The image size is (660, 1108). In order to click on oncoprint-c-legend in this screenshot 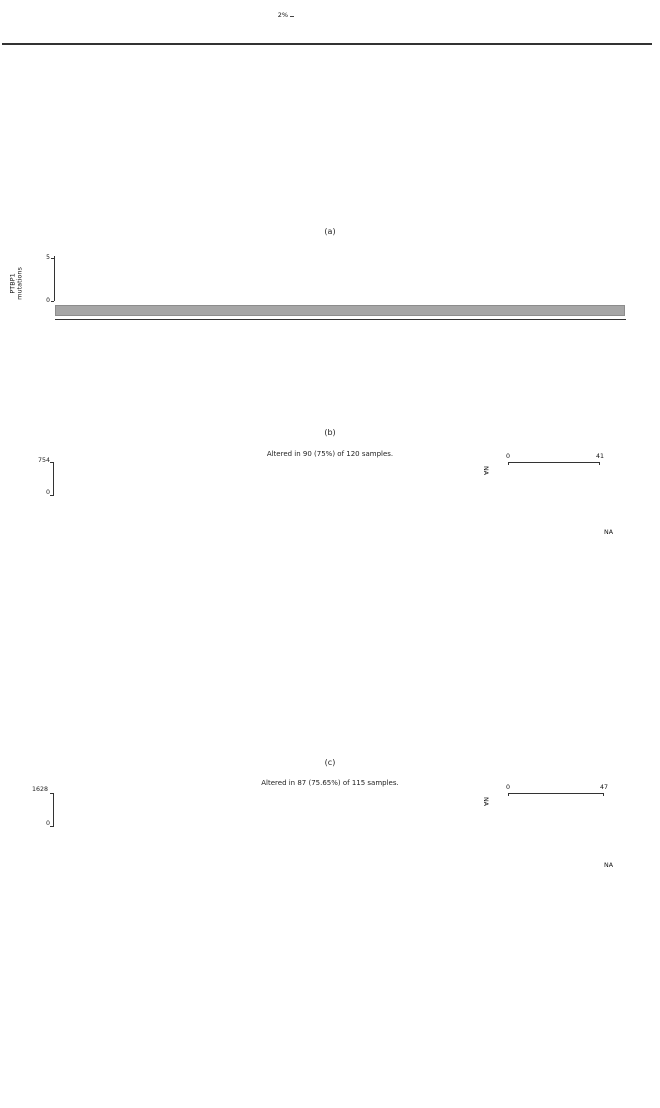, I will do `click(330, 734)`.